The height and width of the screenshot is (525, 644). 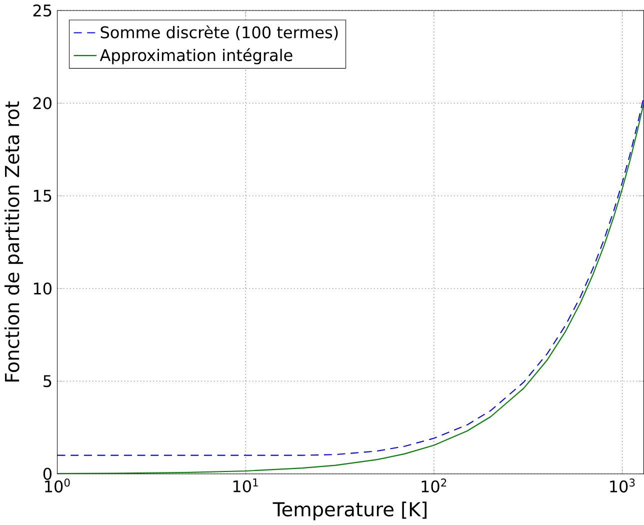 I want to click on x-tick-label: 10$^{3}$, so click(x=622, y=485).